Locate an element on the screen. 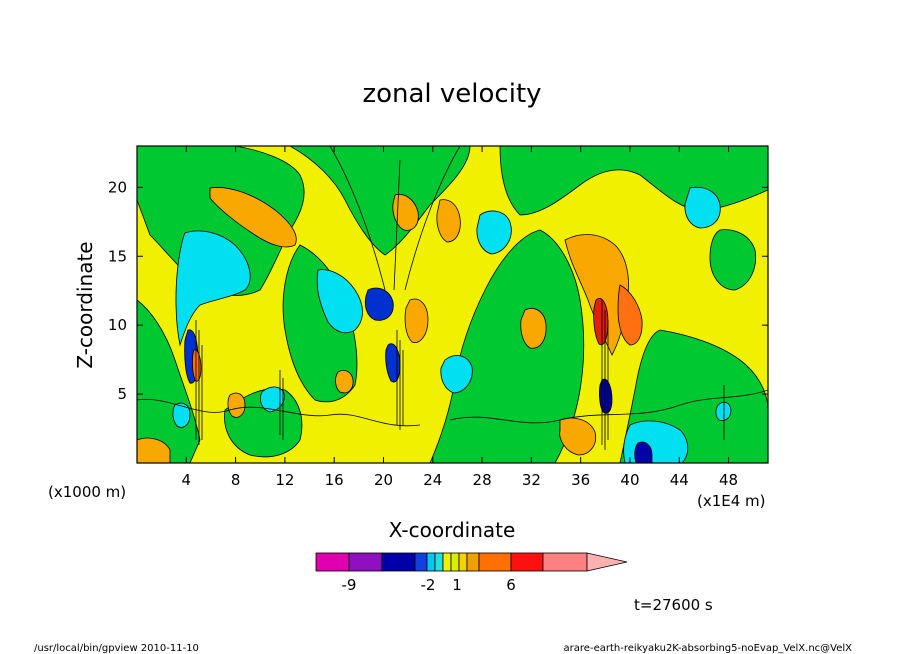  x-tick-label: 4 is located at coordinates (187, 480).